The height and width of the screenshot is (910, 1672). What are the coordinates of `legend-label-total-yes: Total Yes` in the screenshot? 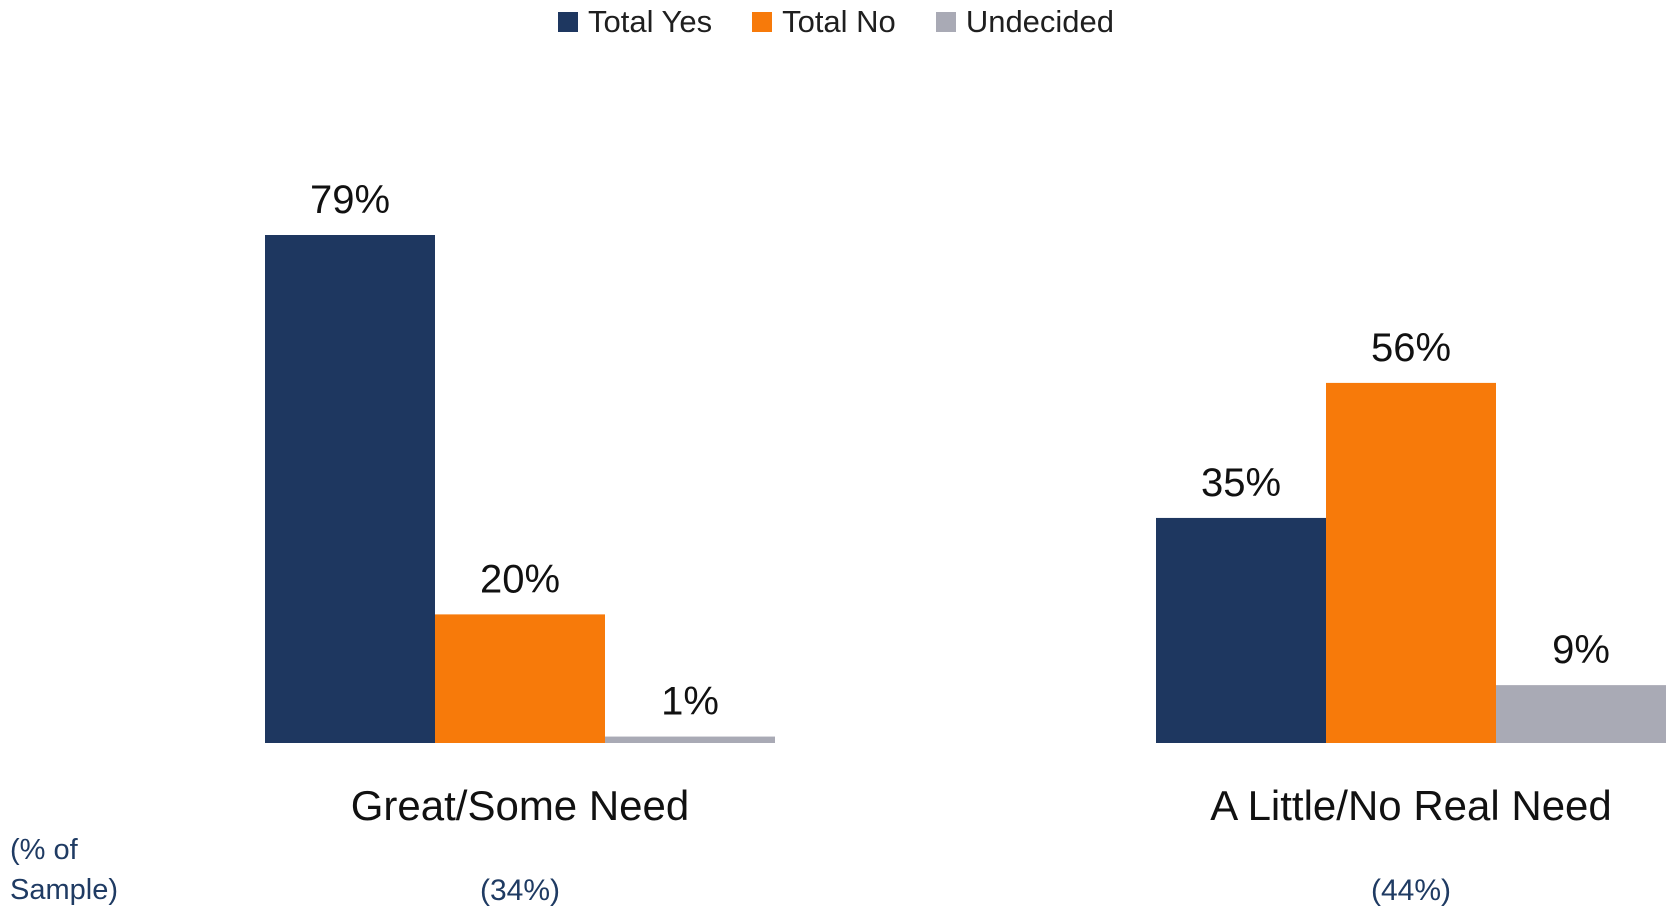 It's located at (650, 21).